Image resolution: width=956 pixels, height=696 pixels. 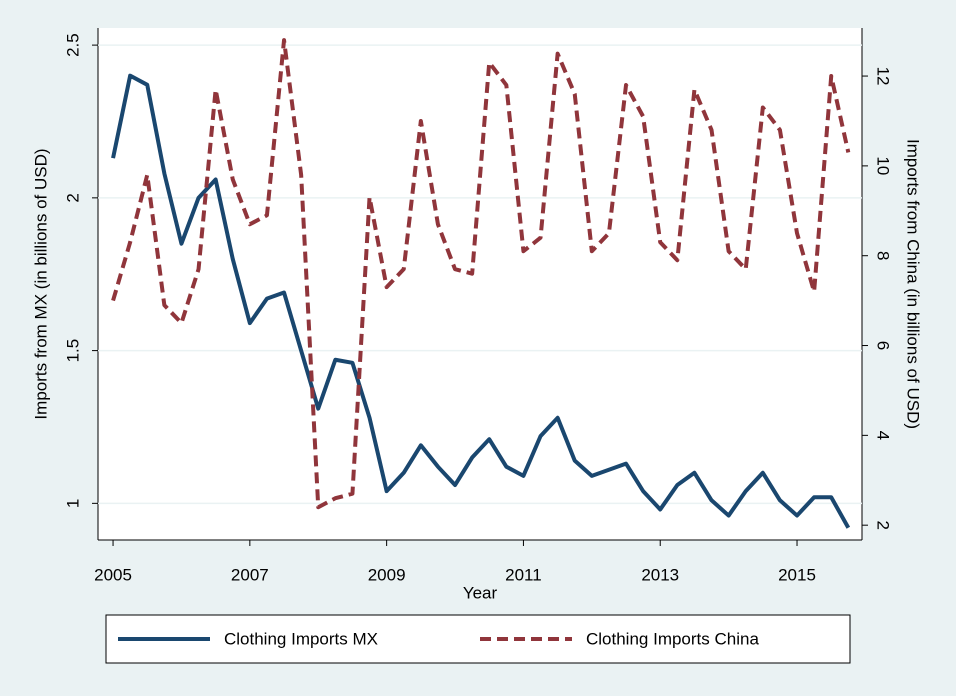 I want to click on y2-tick-label: 12, so click(x=883, y=76).